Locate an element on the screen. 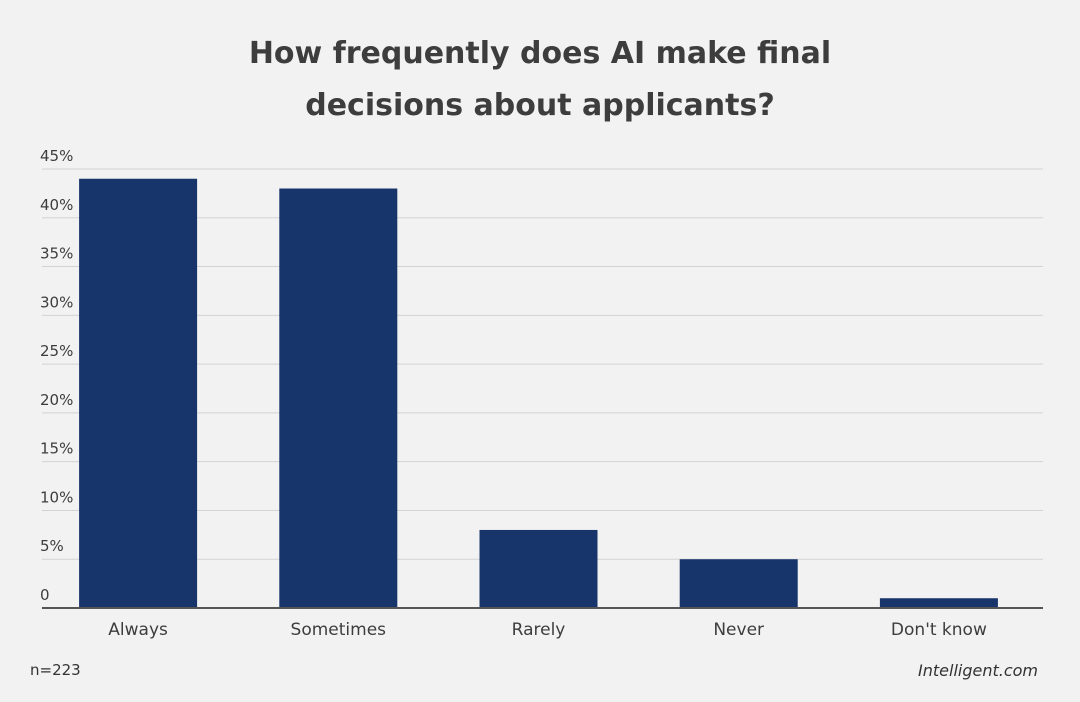 This screenshot has height=702, width=1080. y-tick-label: 35% is located at coordinates (56, 254).